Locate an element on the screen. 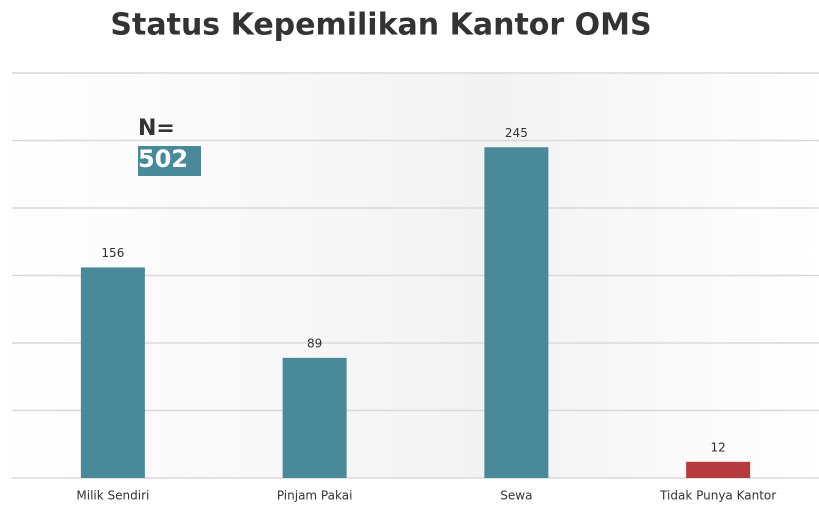 This screenshot has width=819, height=506. x-tick-label: Milik Sendiri is located at coordinates (112, 496).